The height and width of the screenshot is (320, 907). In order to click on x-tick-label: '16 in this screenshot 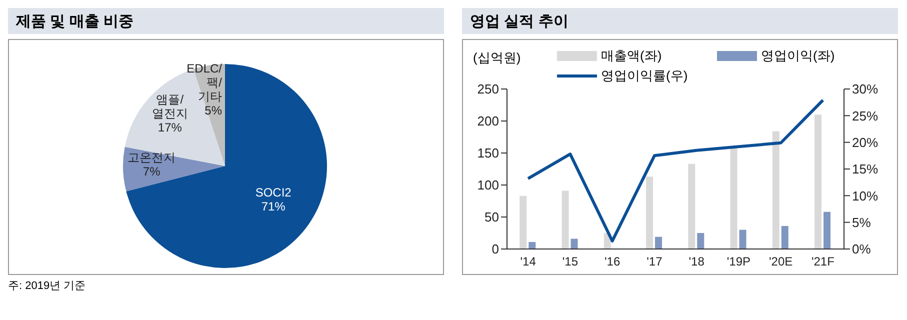, I will do `click(612, 261)`.